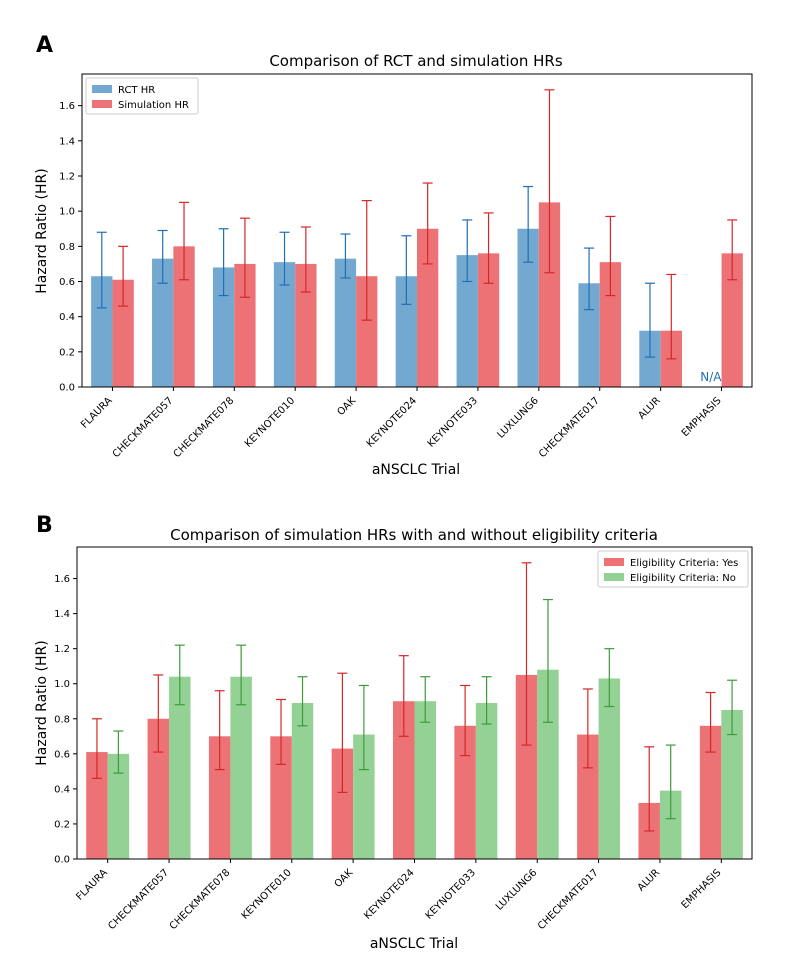  Describe the element at coordinates (389, 894) in the screenshot. I see `x-tick-label: KEYNOTE024` at that location.